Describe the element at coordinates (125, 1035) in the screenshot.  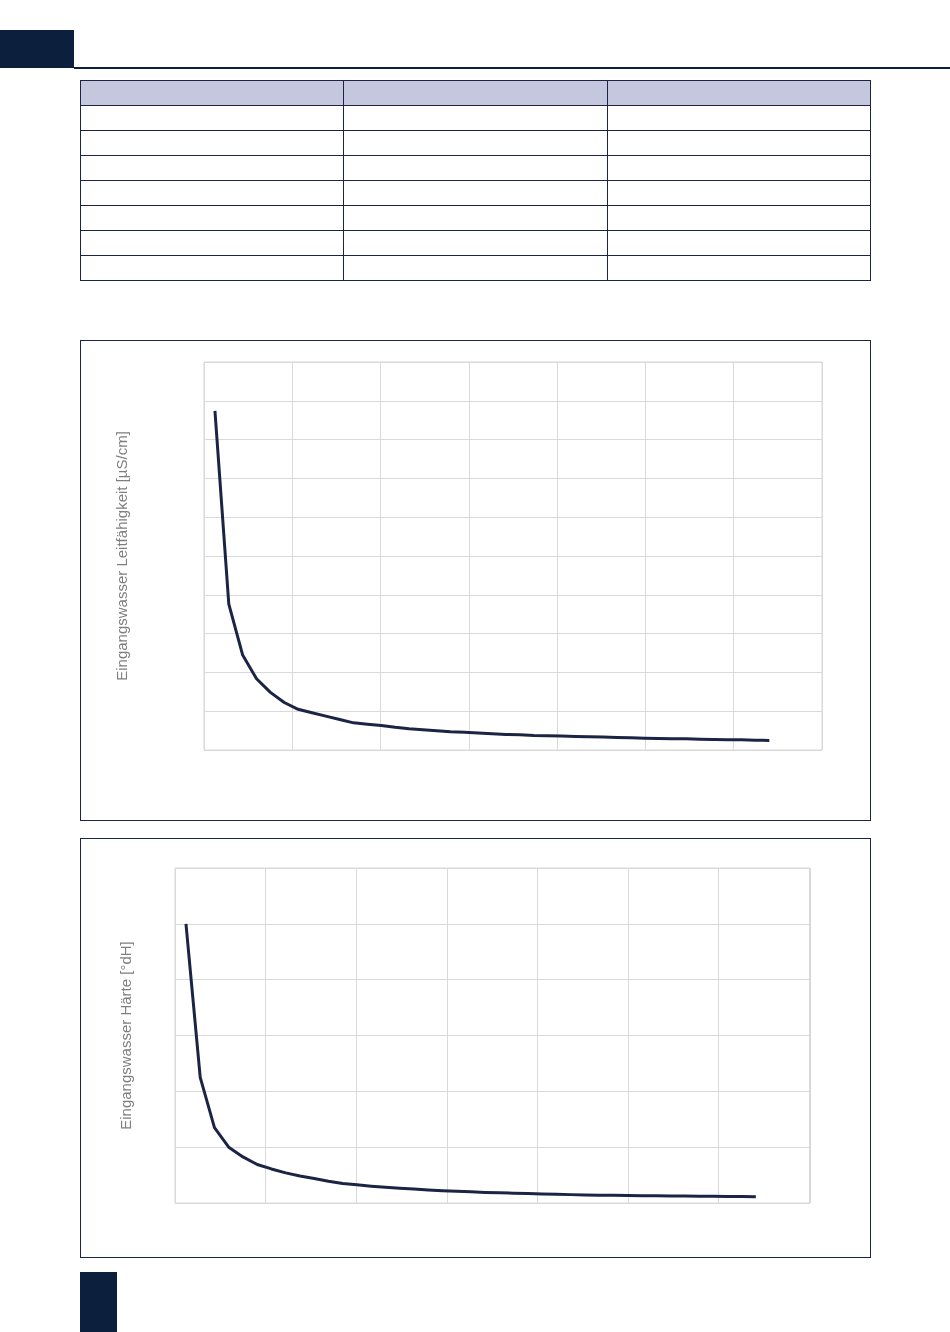
I see `y-axis-title: Eingangswasser Härte [°dH]` at that location.